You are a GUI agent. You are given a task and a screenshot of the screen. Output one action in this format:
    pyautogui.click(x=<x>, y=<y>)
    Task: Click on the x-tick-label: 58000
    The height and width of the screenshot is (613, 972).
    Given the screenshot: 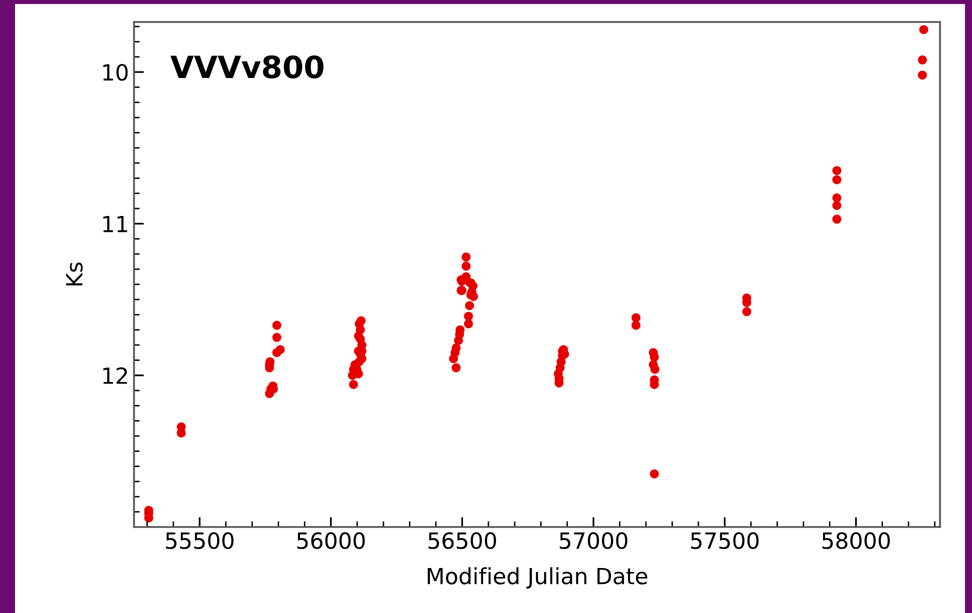 What is the action you would take?
    pyautogui.click(x=856, y=541)
    